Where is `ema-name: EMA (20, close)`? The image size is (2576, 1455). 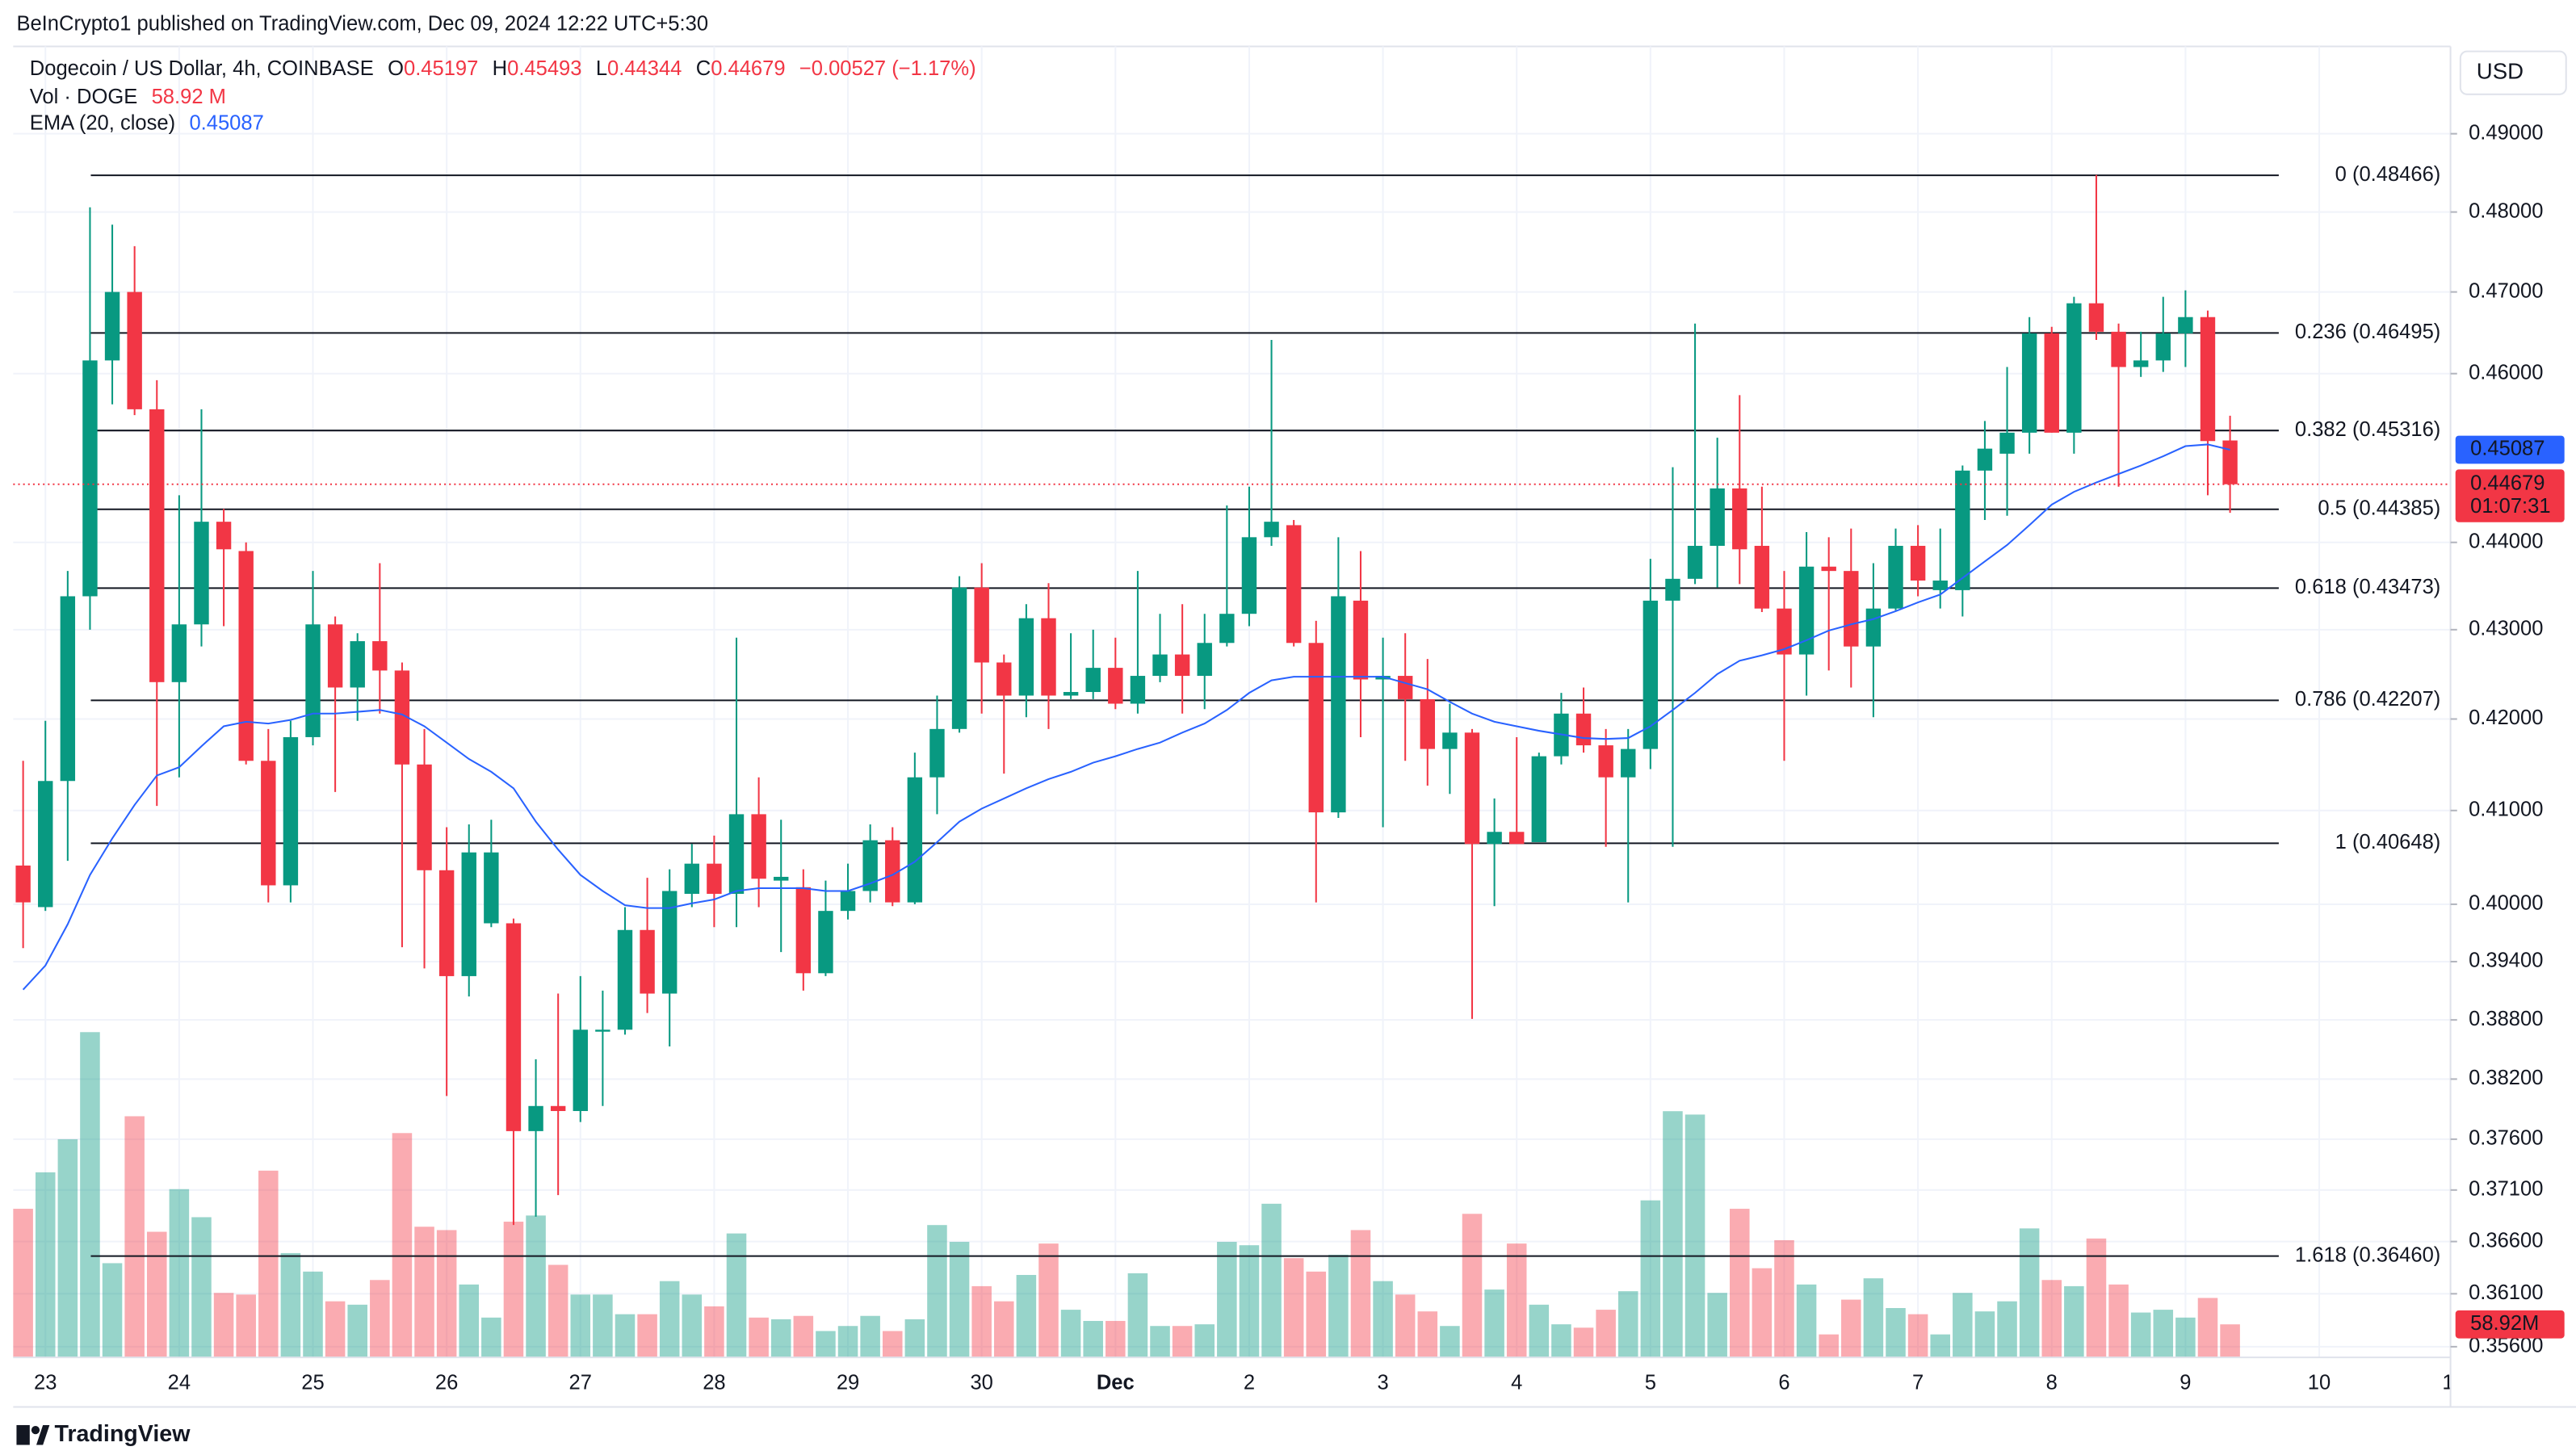
ema-name: EMA (20, close) is located at coordinates (102, 122).